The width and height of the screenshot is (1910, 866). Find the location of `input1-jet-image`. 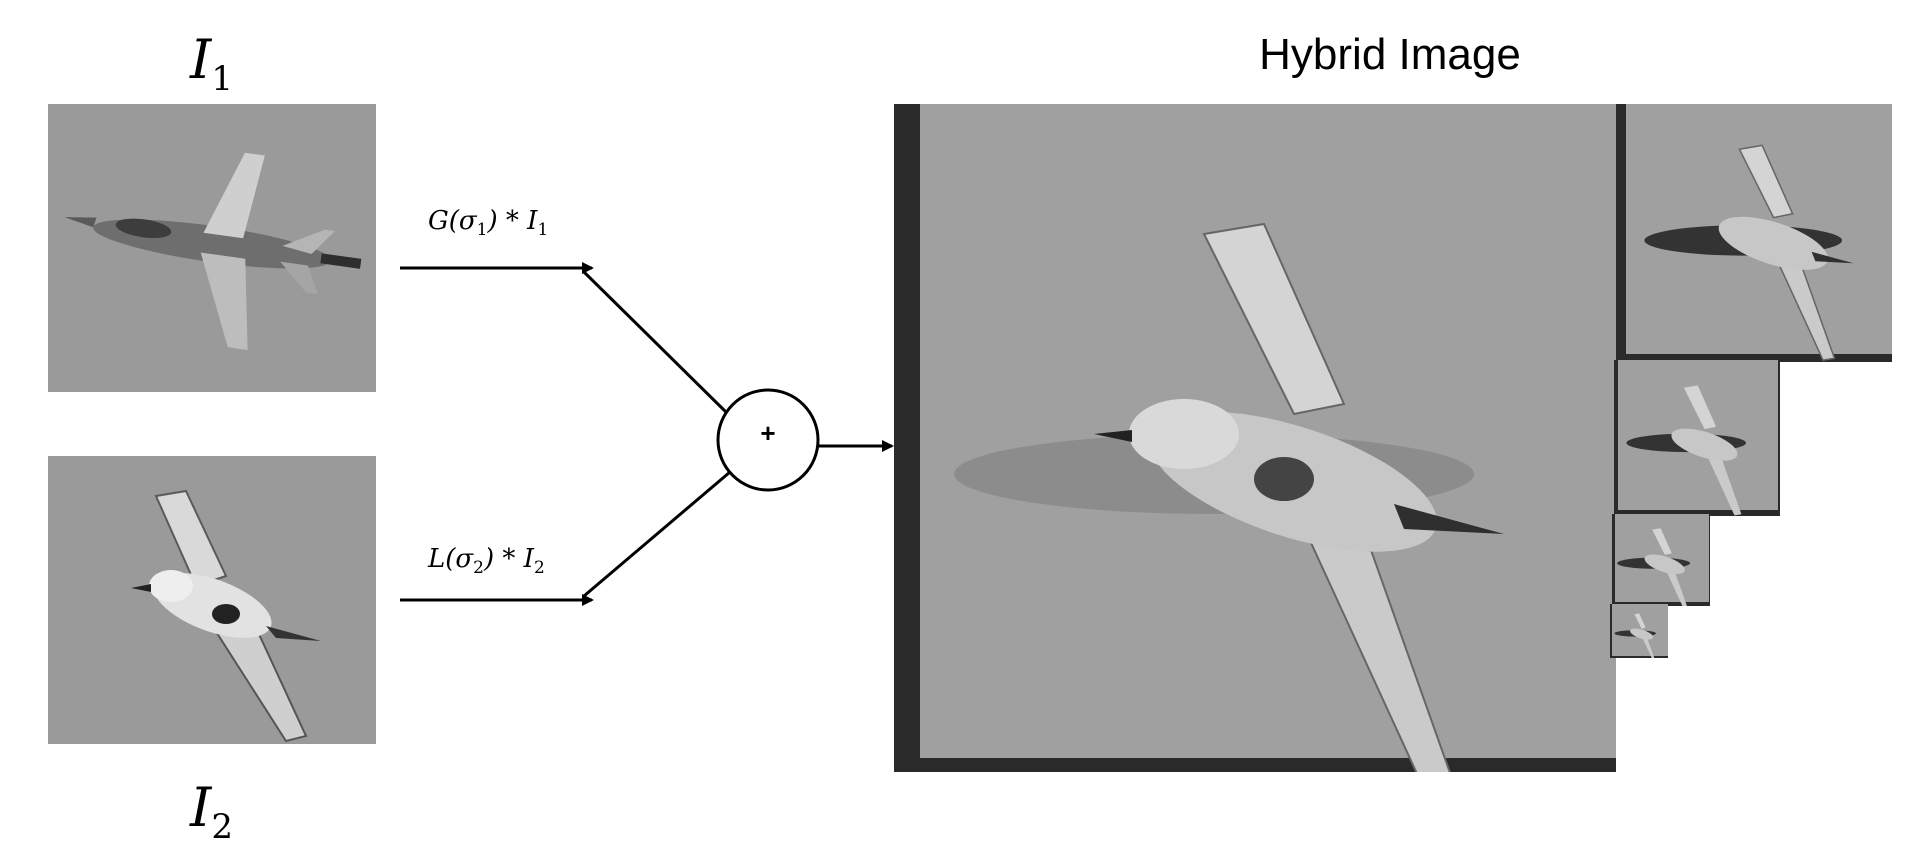

input1-jet-image is located at coordinates (212, 248).